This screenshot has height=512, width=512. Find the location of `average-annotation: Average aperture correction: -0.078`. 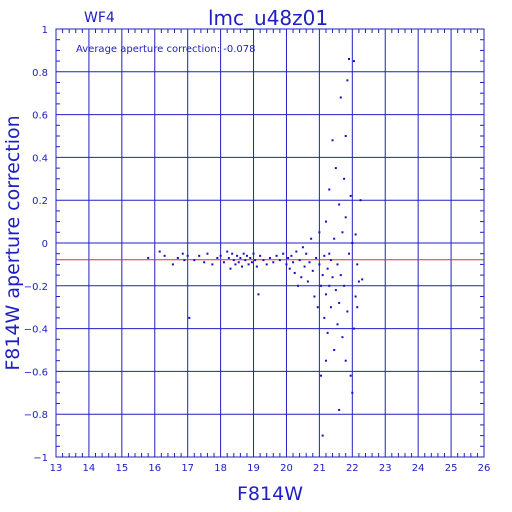

average-annotation: Average aperture correction: -0.078 is located at coordinates (166, 49).